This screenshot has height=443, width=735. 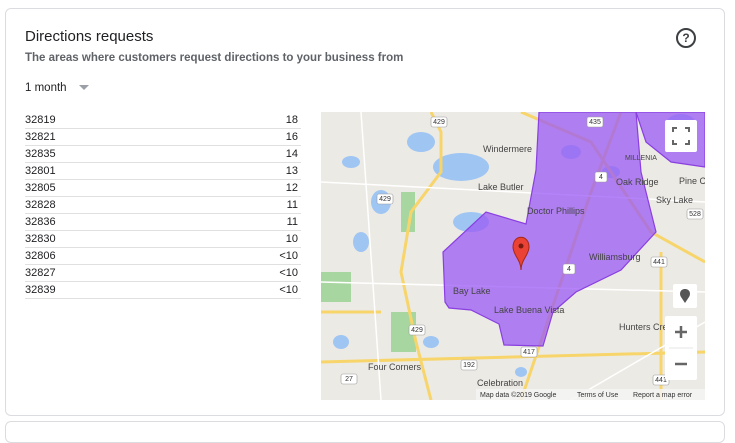 What do you see at coordinates (40, 290) in the screenshot?
I see `zip-code: 32839` at bounding box center [40, 290].